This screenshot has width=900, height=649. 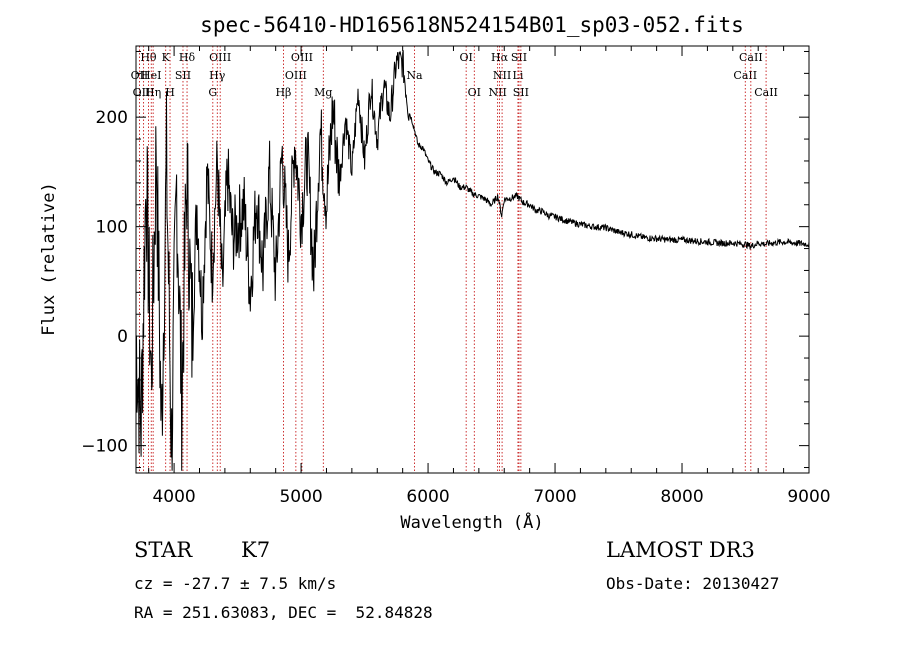 What do you see at coordinates (471, 522) in the screenshot?
I see `x-axis-label: Wavelength (Å)` at bounding box center [471, 522].